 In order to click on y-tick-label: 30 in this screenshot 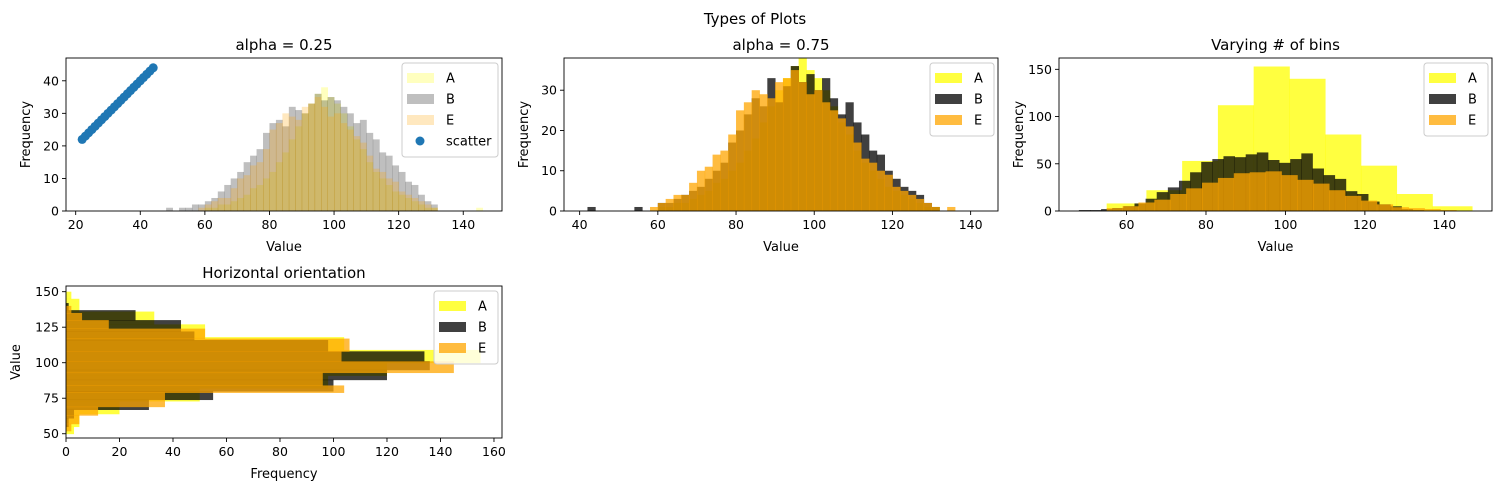, I will do `click(51, 113)`.